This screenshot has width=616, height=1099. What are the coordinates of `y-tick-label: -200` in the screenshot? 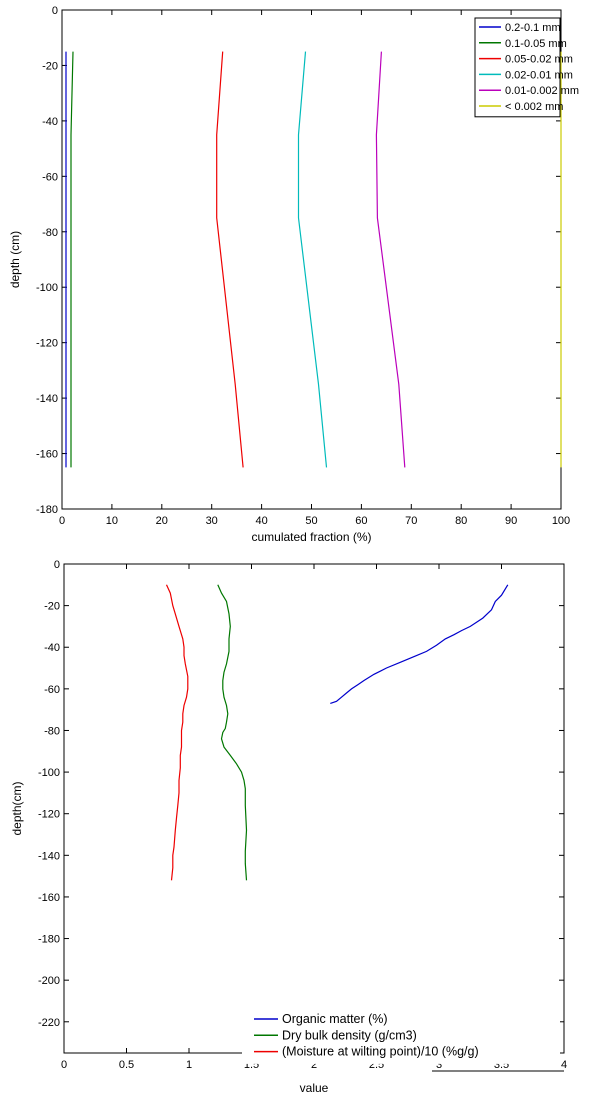 It's located at (49, 981).